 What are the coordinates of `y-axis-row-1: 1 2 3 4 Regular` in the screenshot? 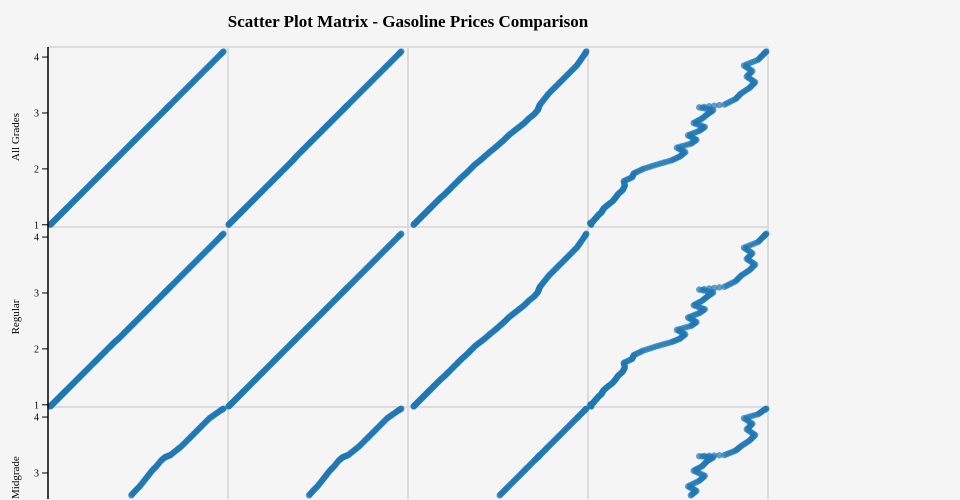 It's located at (29, 319).